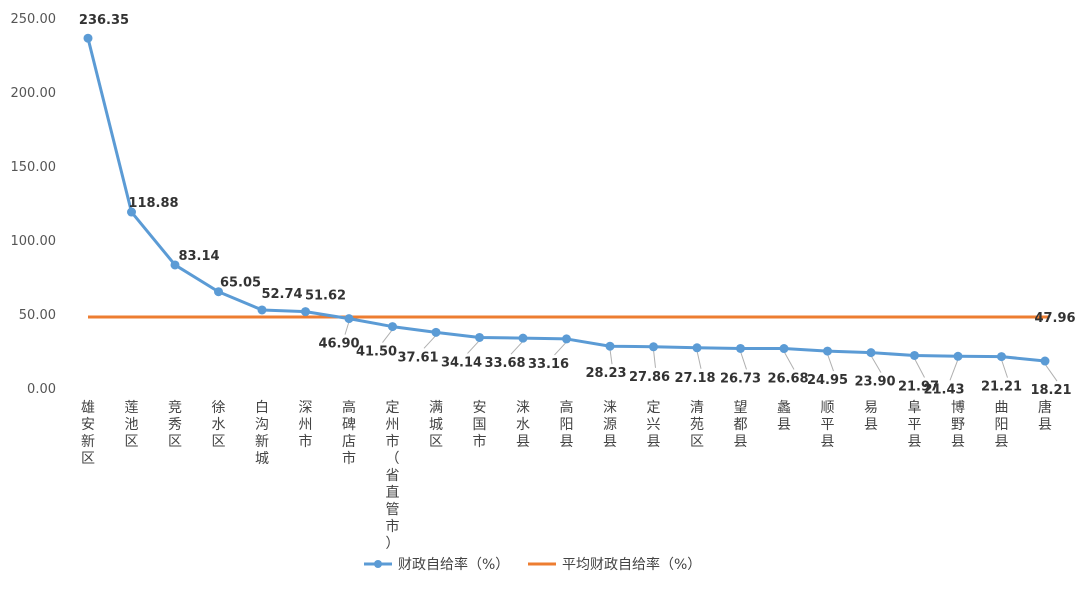 This screenshot has width=1080, height=590. Describe the element at coordinates (349, 433) in the screenshot. I see `x-tick-label: 高碑店市` at that location.